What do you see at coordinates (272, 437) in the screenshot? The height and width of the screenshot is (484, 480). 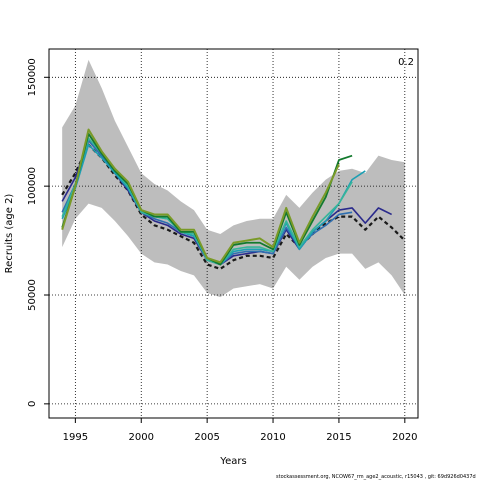 I see `x-tick-label: 2010` at bounding box center [272, 437].